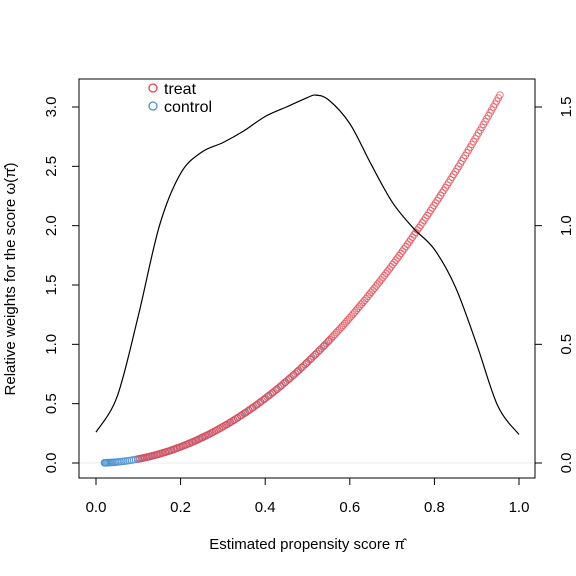 The width and height of the screenshot is (576, 576). Describe the element at coordinates (96, 507) in the screenshot. I see `x-tick-label: 0.0` at that location.